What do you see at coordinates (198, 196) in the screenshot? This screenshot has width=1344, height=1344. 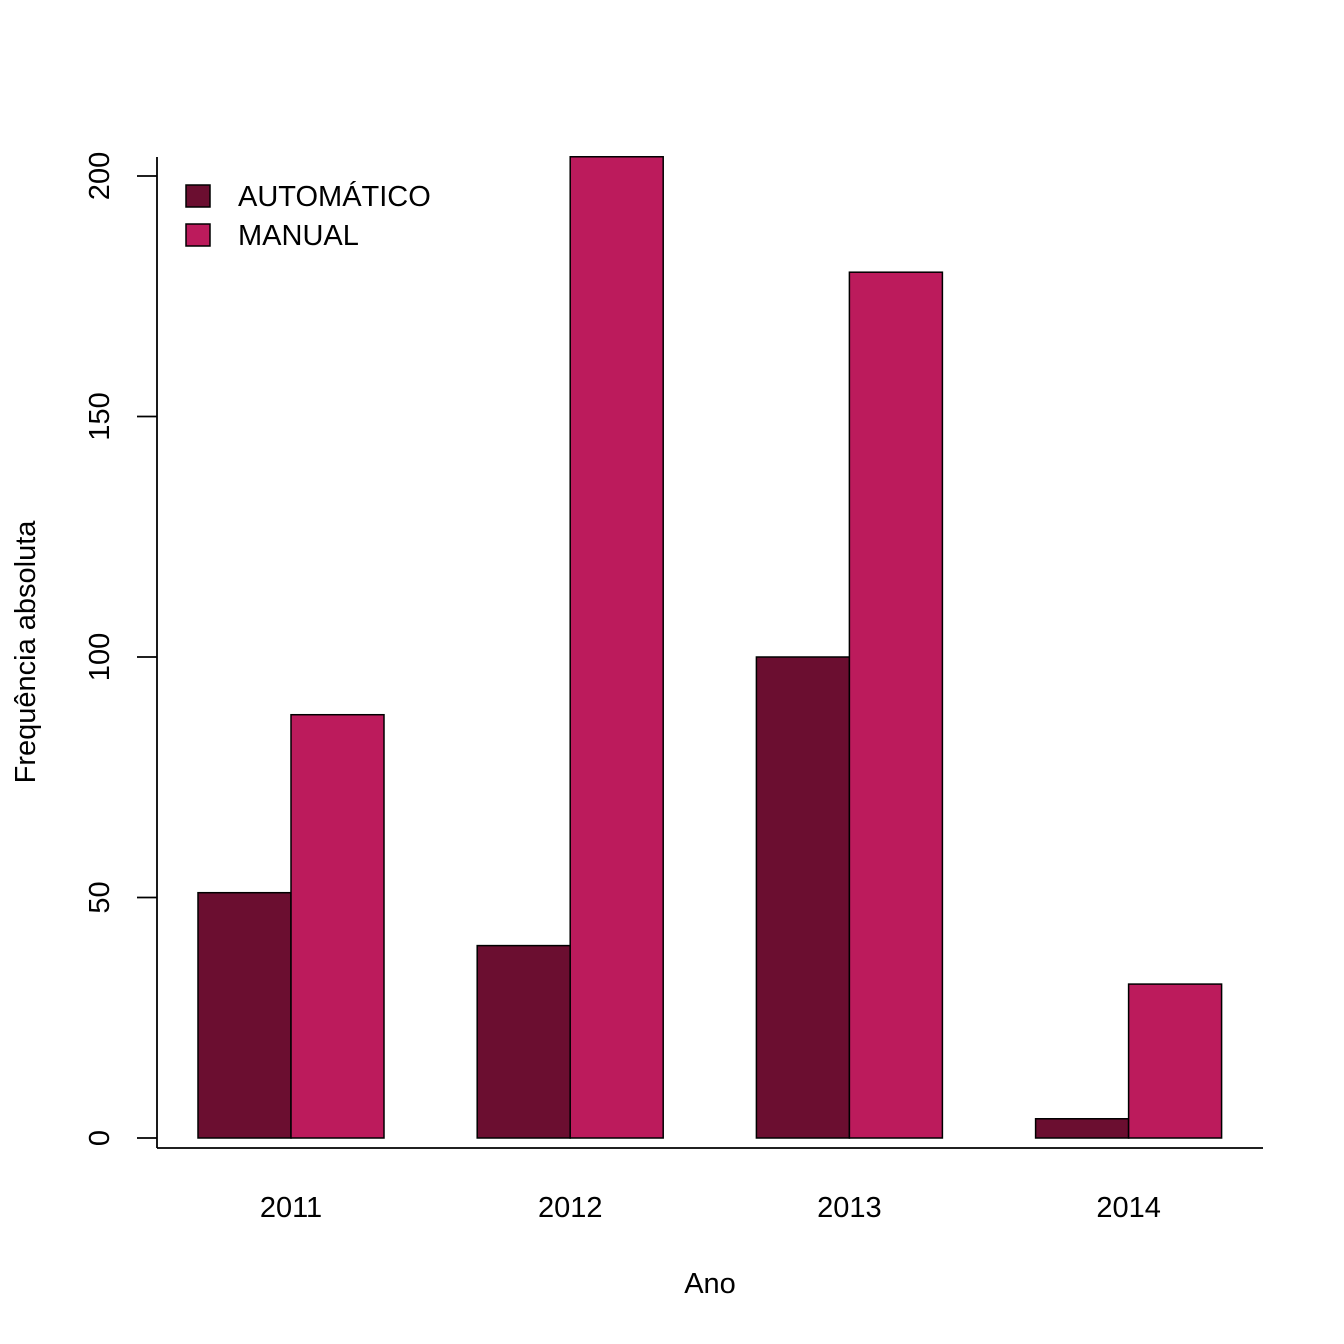 I see `legend-swatch-automatico` at bounding box center [198, 196].